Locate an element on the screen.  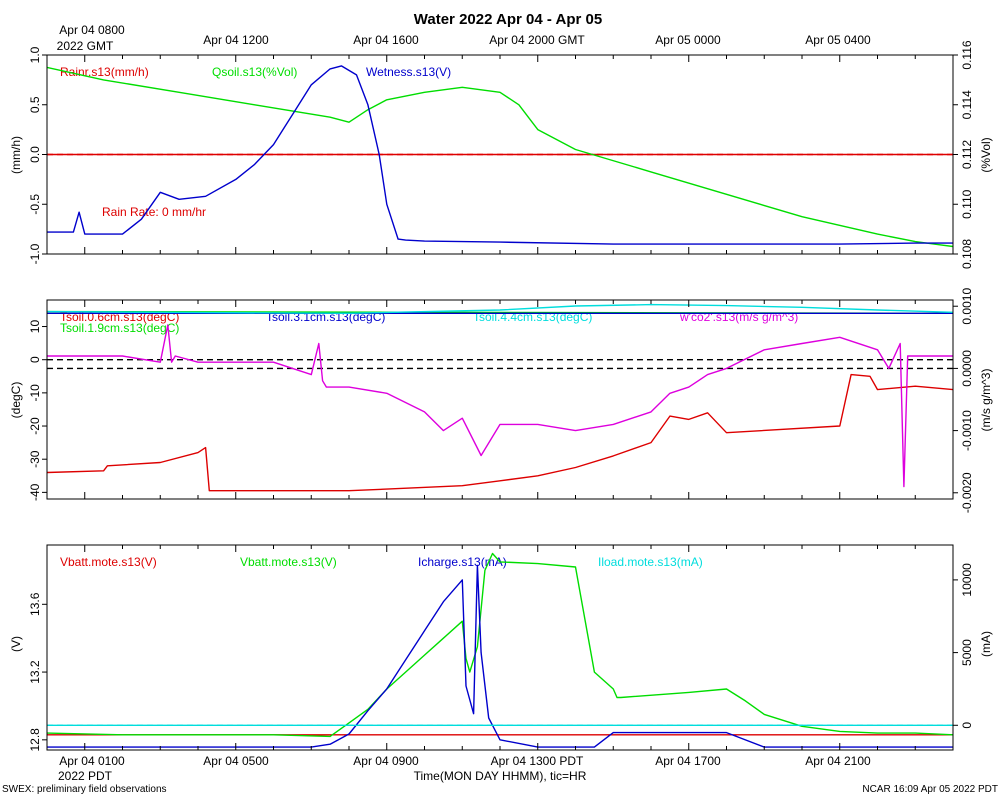
panel3-legend-vbatt-red: Vbatt.mote.s13(V) is located at coordinates (108, 562).